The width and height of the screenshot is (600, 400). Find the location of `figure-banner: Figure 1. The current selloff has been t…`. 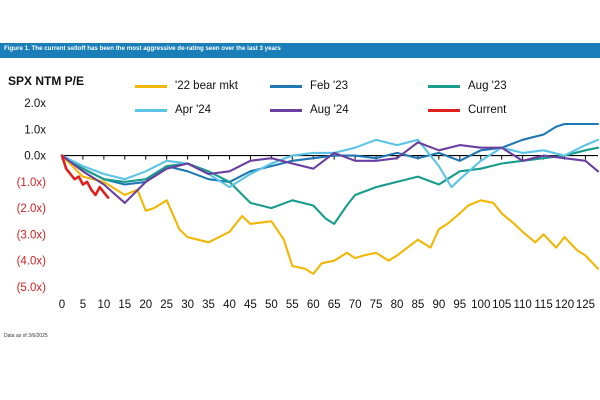

figure-banner: Figure 1. The current selloff has been t… is located at coordinates (300, 50).